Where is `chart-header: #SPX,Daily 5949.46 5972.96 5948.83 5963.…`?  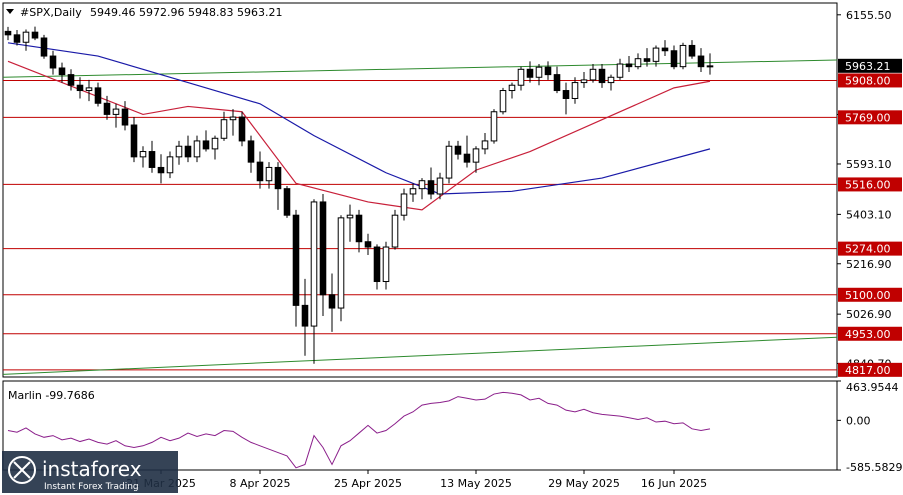
chart-header: #SPX,Daily 5949.46 5972.96 5948.83 5963.… is located at coordinates (144, 12).